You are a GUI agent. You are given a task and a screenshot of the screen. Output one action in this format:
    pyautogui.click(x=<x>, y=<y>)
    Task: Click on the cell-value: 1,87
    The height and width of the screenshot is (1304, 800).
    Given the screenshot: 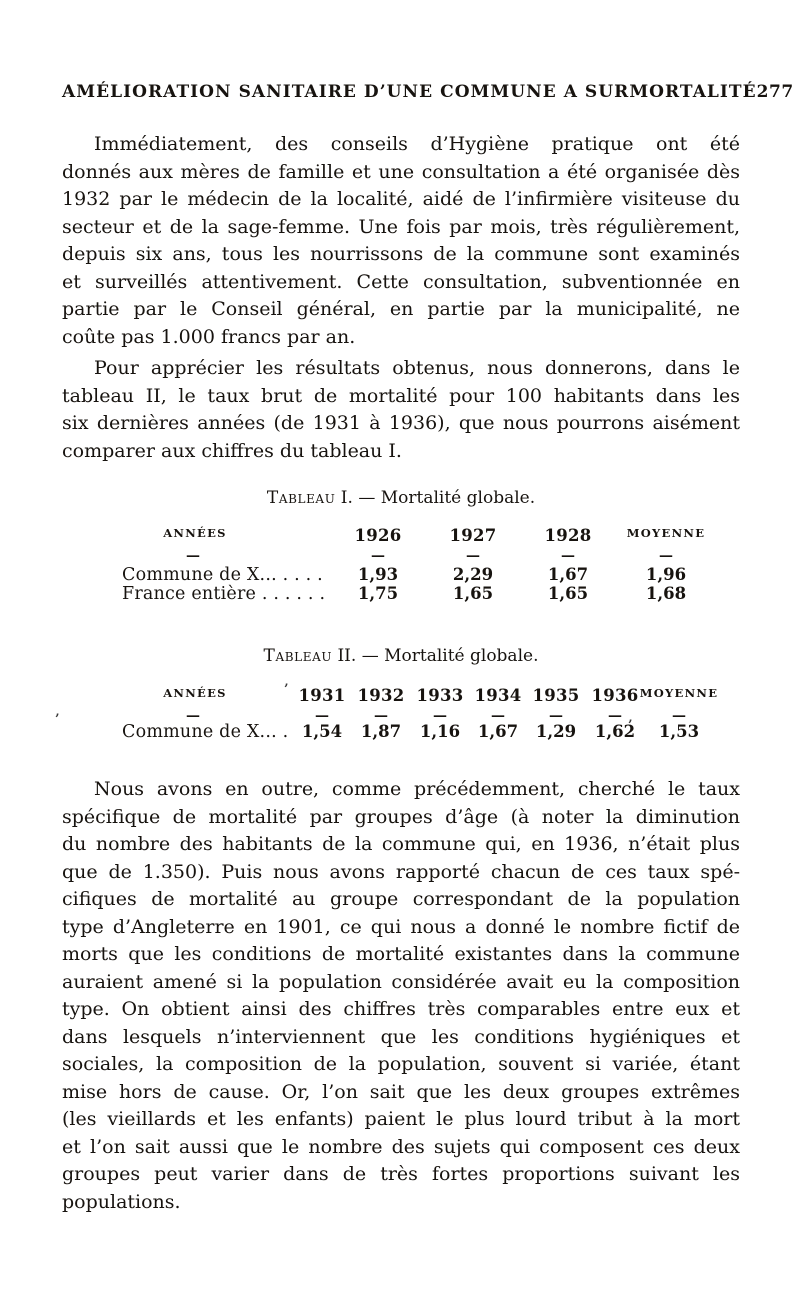 What is the action you would take?
    pyautogui.click(x=381, y=731)
    